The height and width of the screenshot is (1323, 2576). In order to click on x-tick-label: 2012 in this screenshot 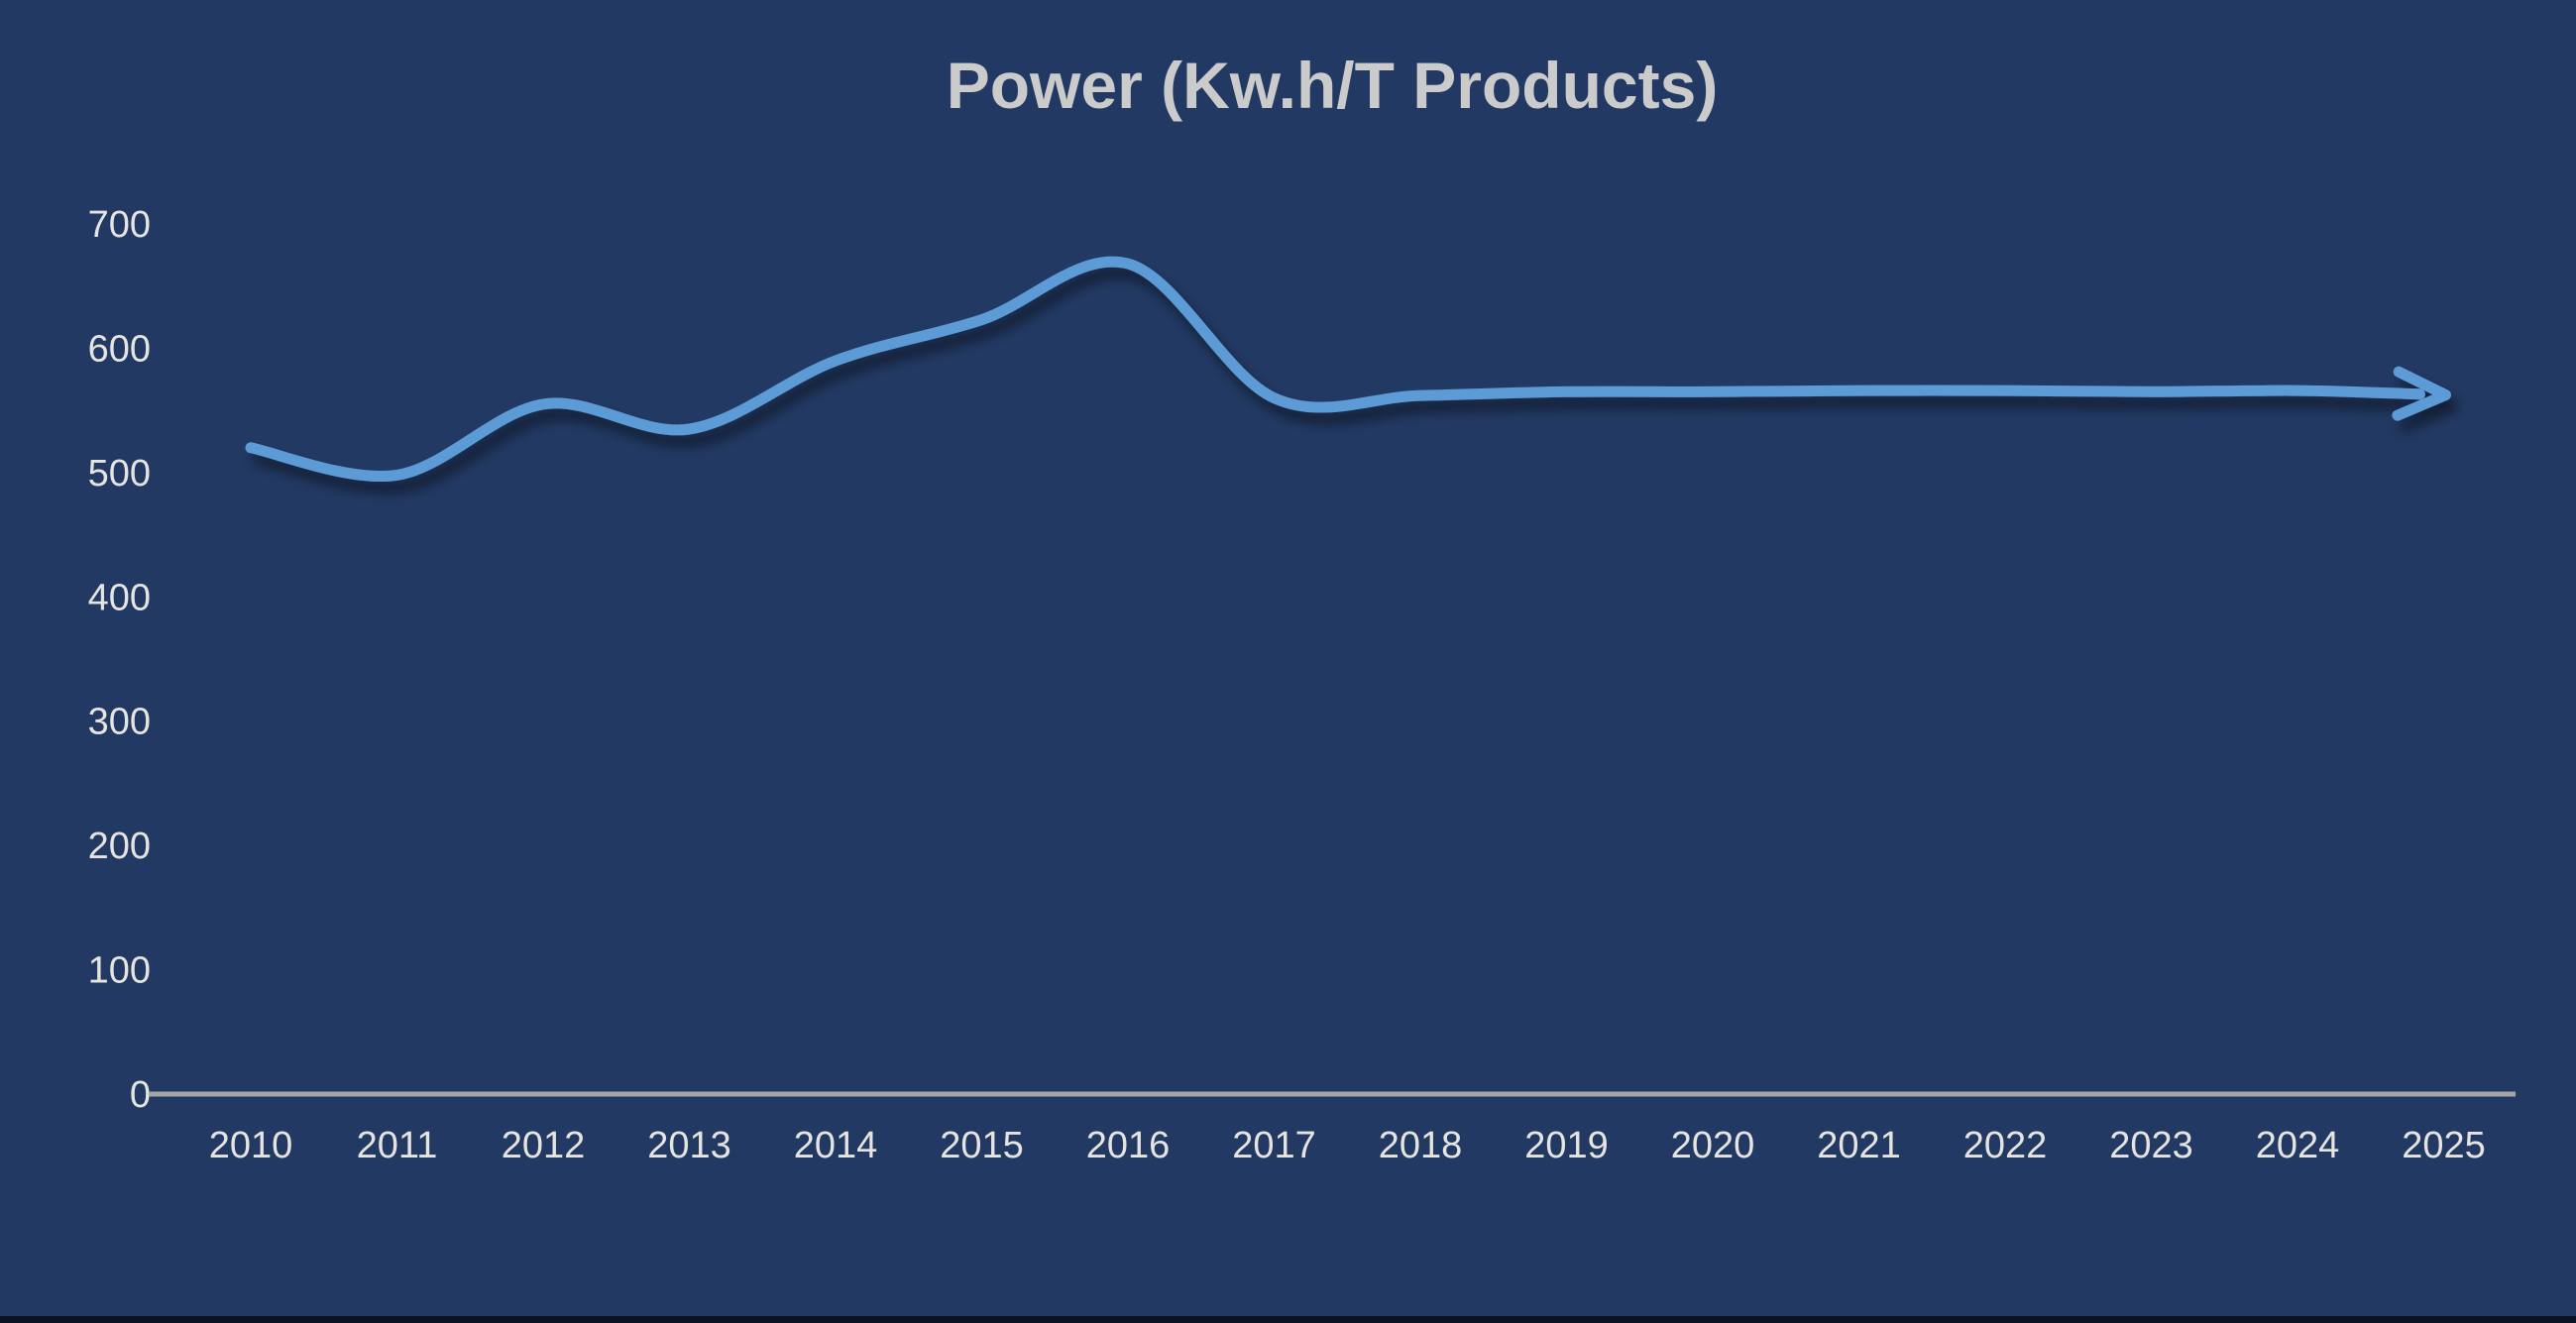, I will do `click(544, 1145)`.